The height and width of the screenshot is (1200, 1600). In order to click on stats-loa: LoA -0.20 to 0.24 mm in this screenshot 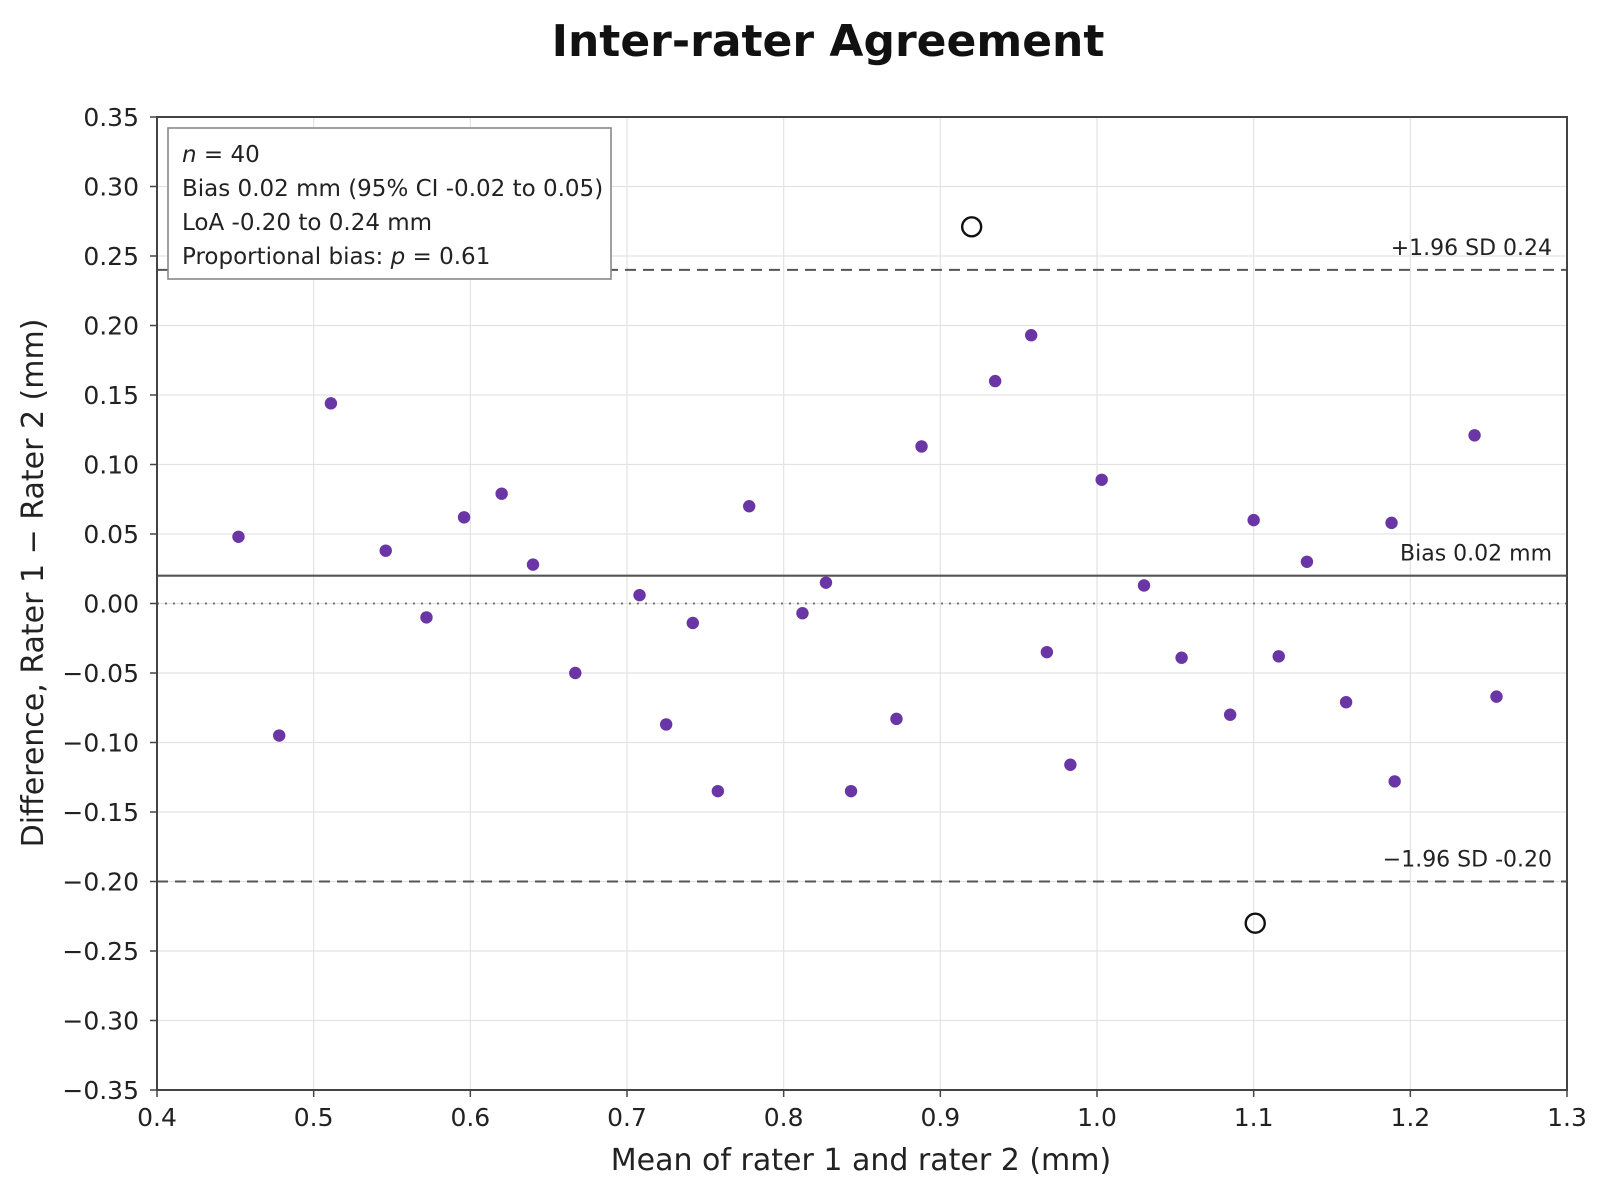, I will do `click(307, 223)`.